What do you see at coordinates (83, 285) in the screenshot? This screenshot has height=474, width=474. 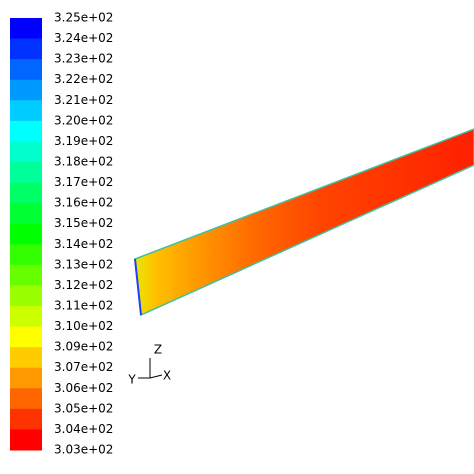 I see `colorbar-label: 3.12e+02` at bounding box center [83, 285].